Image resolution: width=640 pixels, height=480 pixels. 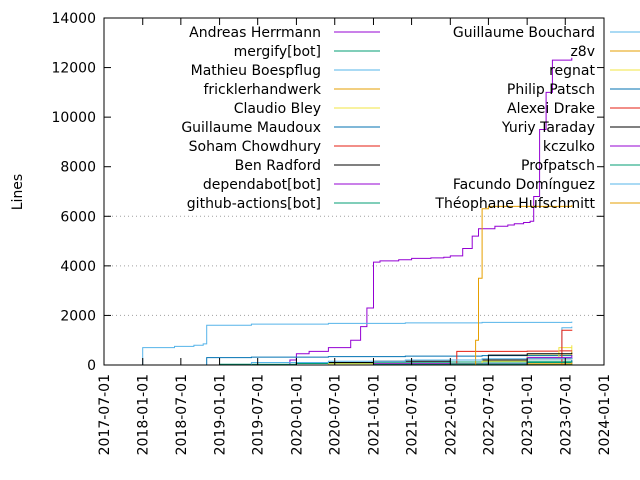 I want to click on x-tick-label: 2020-07-01, so click(x=336, y=414).